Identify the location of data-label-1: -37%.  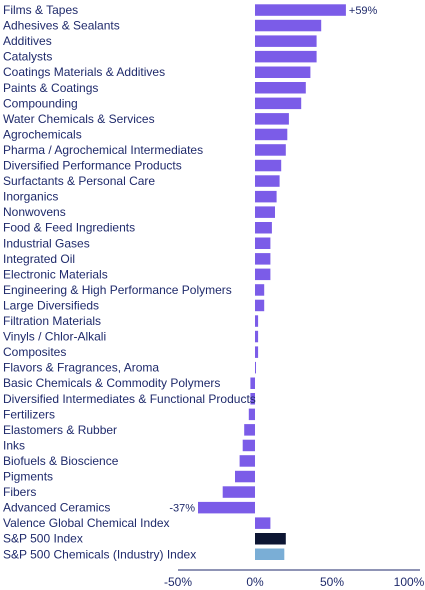
(182, 509).